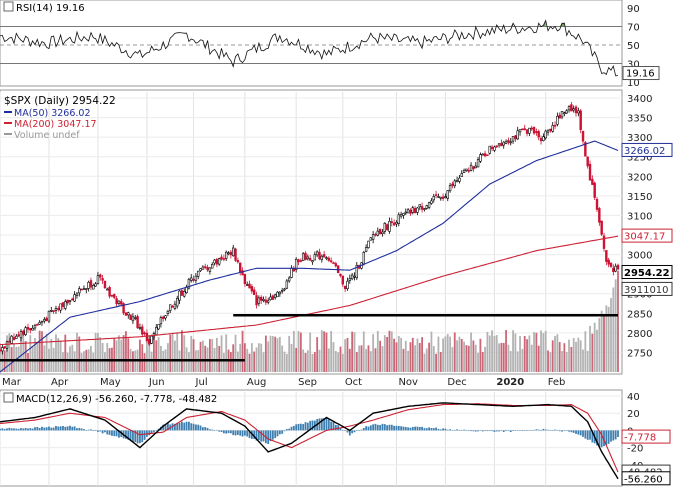 The image size is (680, 492). What do you see at coordinates (408, 382) in the screenshot?
I see `x-axis-label: Nov` at bounding box center [408, 382].